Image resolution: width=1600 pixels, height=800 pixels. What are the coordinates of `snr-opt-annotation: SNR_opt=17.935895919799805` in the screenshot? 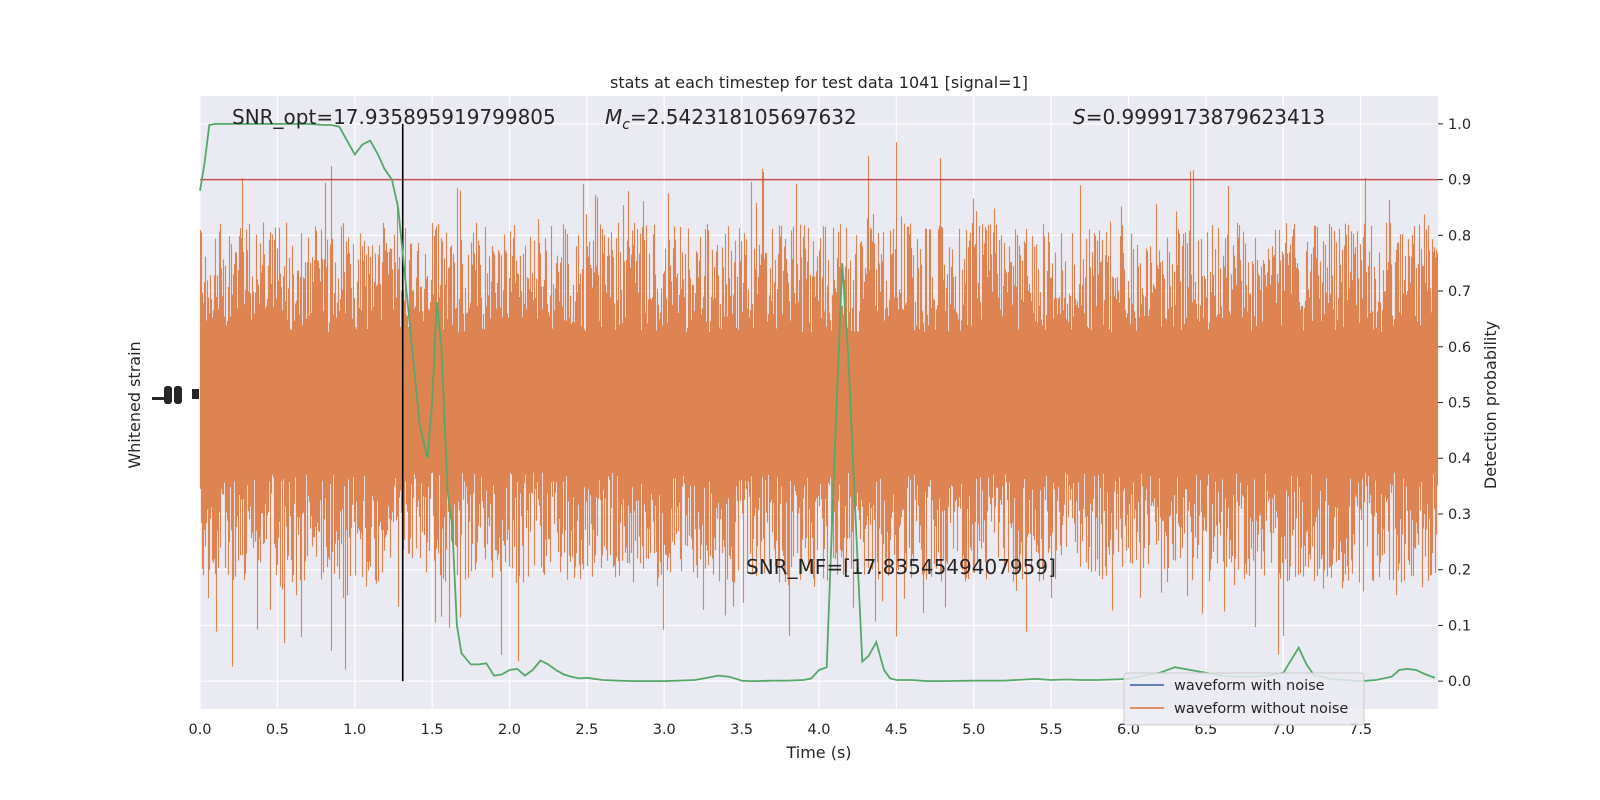 It's located at (394, 117).